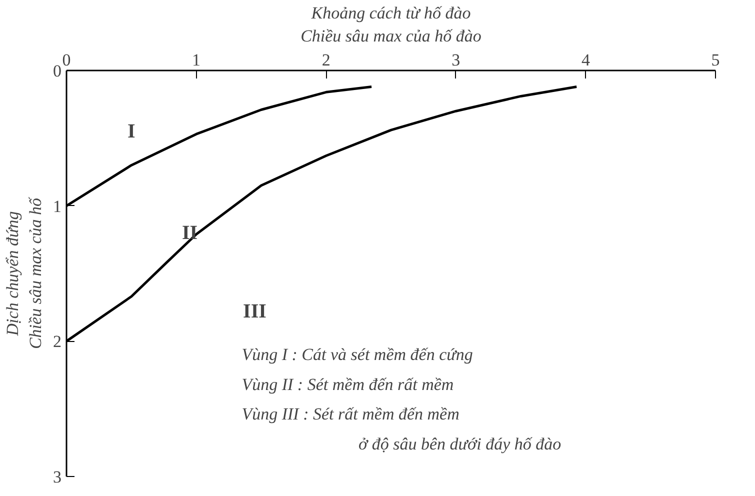 Image resolution: width=755 pixels, height=496 pixels. Describe the element at coordinates (715, 60) in the screenshot. I see `x-tick-label: 5` at that location.